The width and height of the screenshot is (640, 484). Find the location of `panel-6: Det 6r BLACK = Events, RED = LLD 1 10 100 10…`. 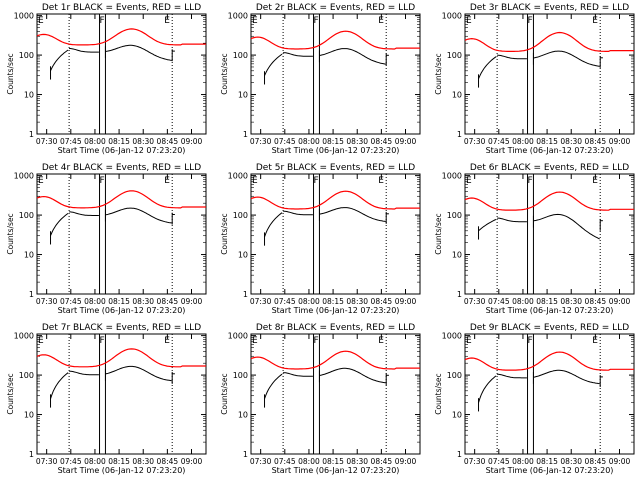

panel-6: Det 6r BLACK = Events, RED = LLD 1 10 100 10… is located at coordinates (534, 239).